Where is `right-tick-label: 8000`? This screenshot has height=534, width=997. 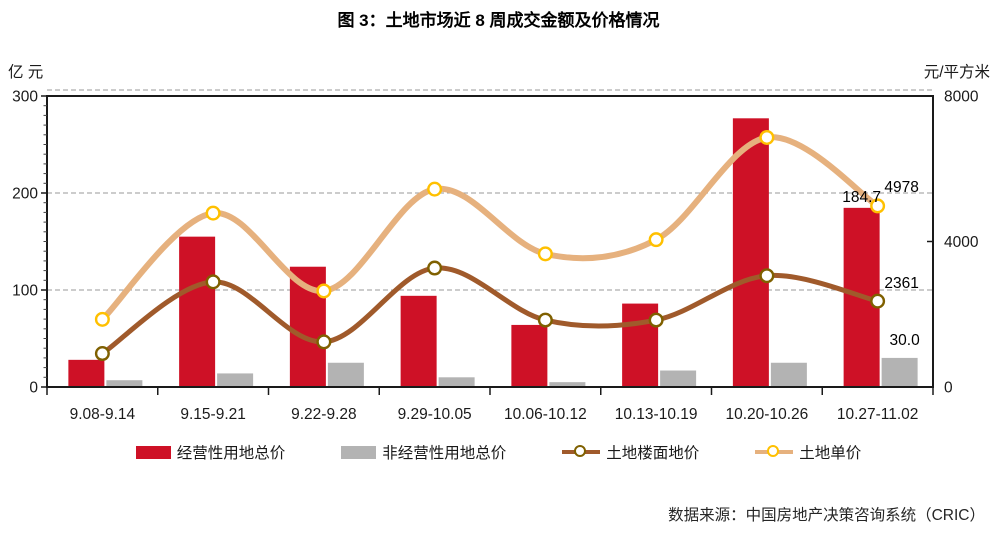
right-tick-label: 8000 is located at coordinates (961, 97).